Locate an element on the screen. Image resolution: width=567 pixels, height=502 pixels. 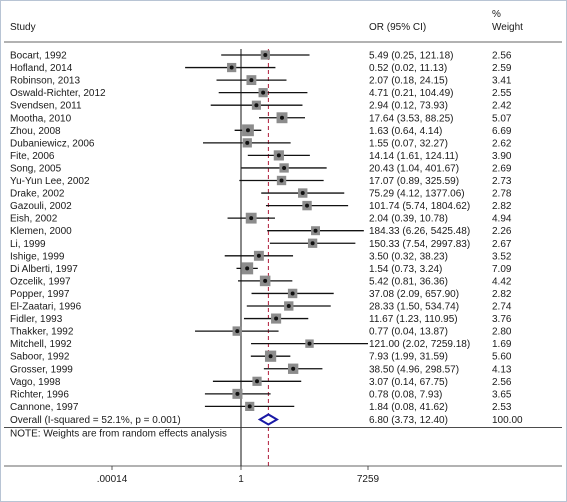
weight-value: 2.69 is located at coordinates (502, 168).